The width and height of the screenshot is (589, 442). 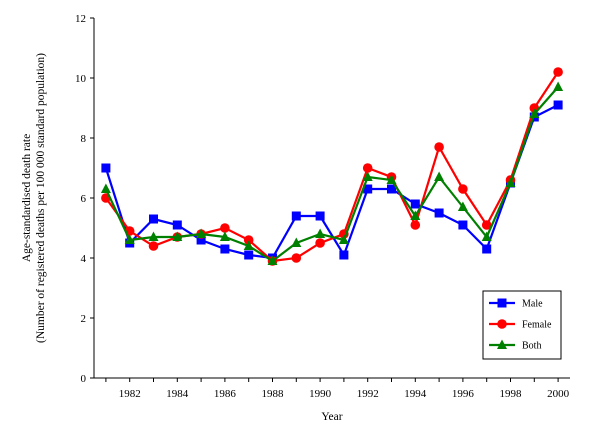 What do you see at coordinates (84, 259) in the screenshot?
I see `y-tick-label: 4` at bounding box center [84, 259].